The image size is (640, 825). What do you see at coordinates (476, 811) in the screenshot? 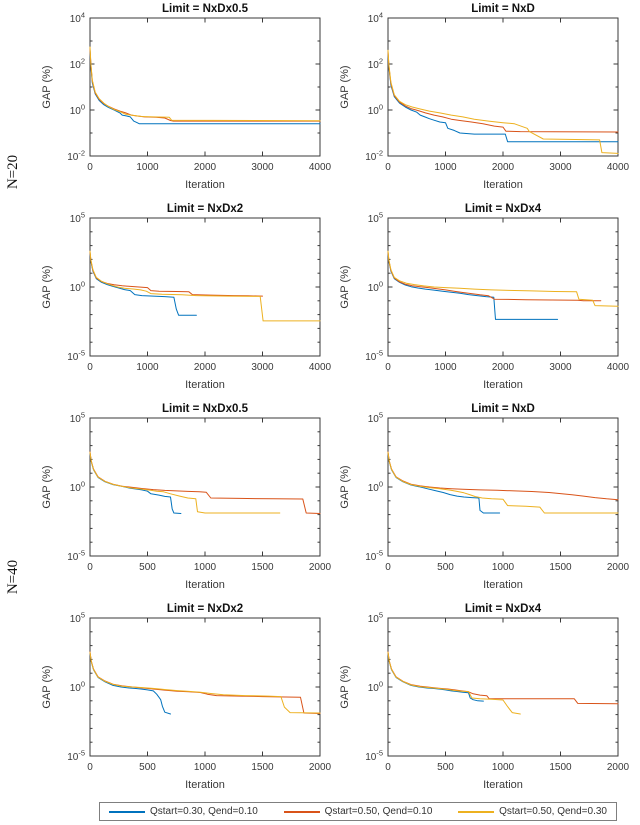
I see `legend-line-sample-yellow` at bounding box center [476, 811].